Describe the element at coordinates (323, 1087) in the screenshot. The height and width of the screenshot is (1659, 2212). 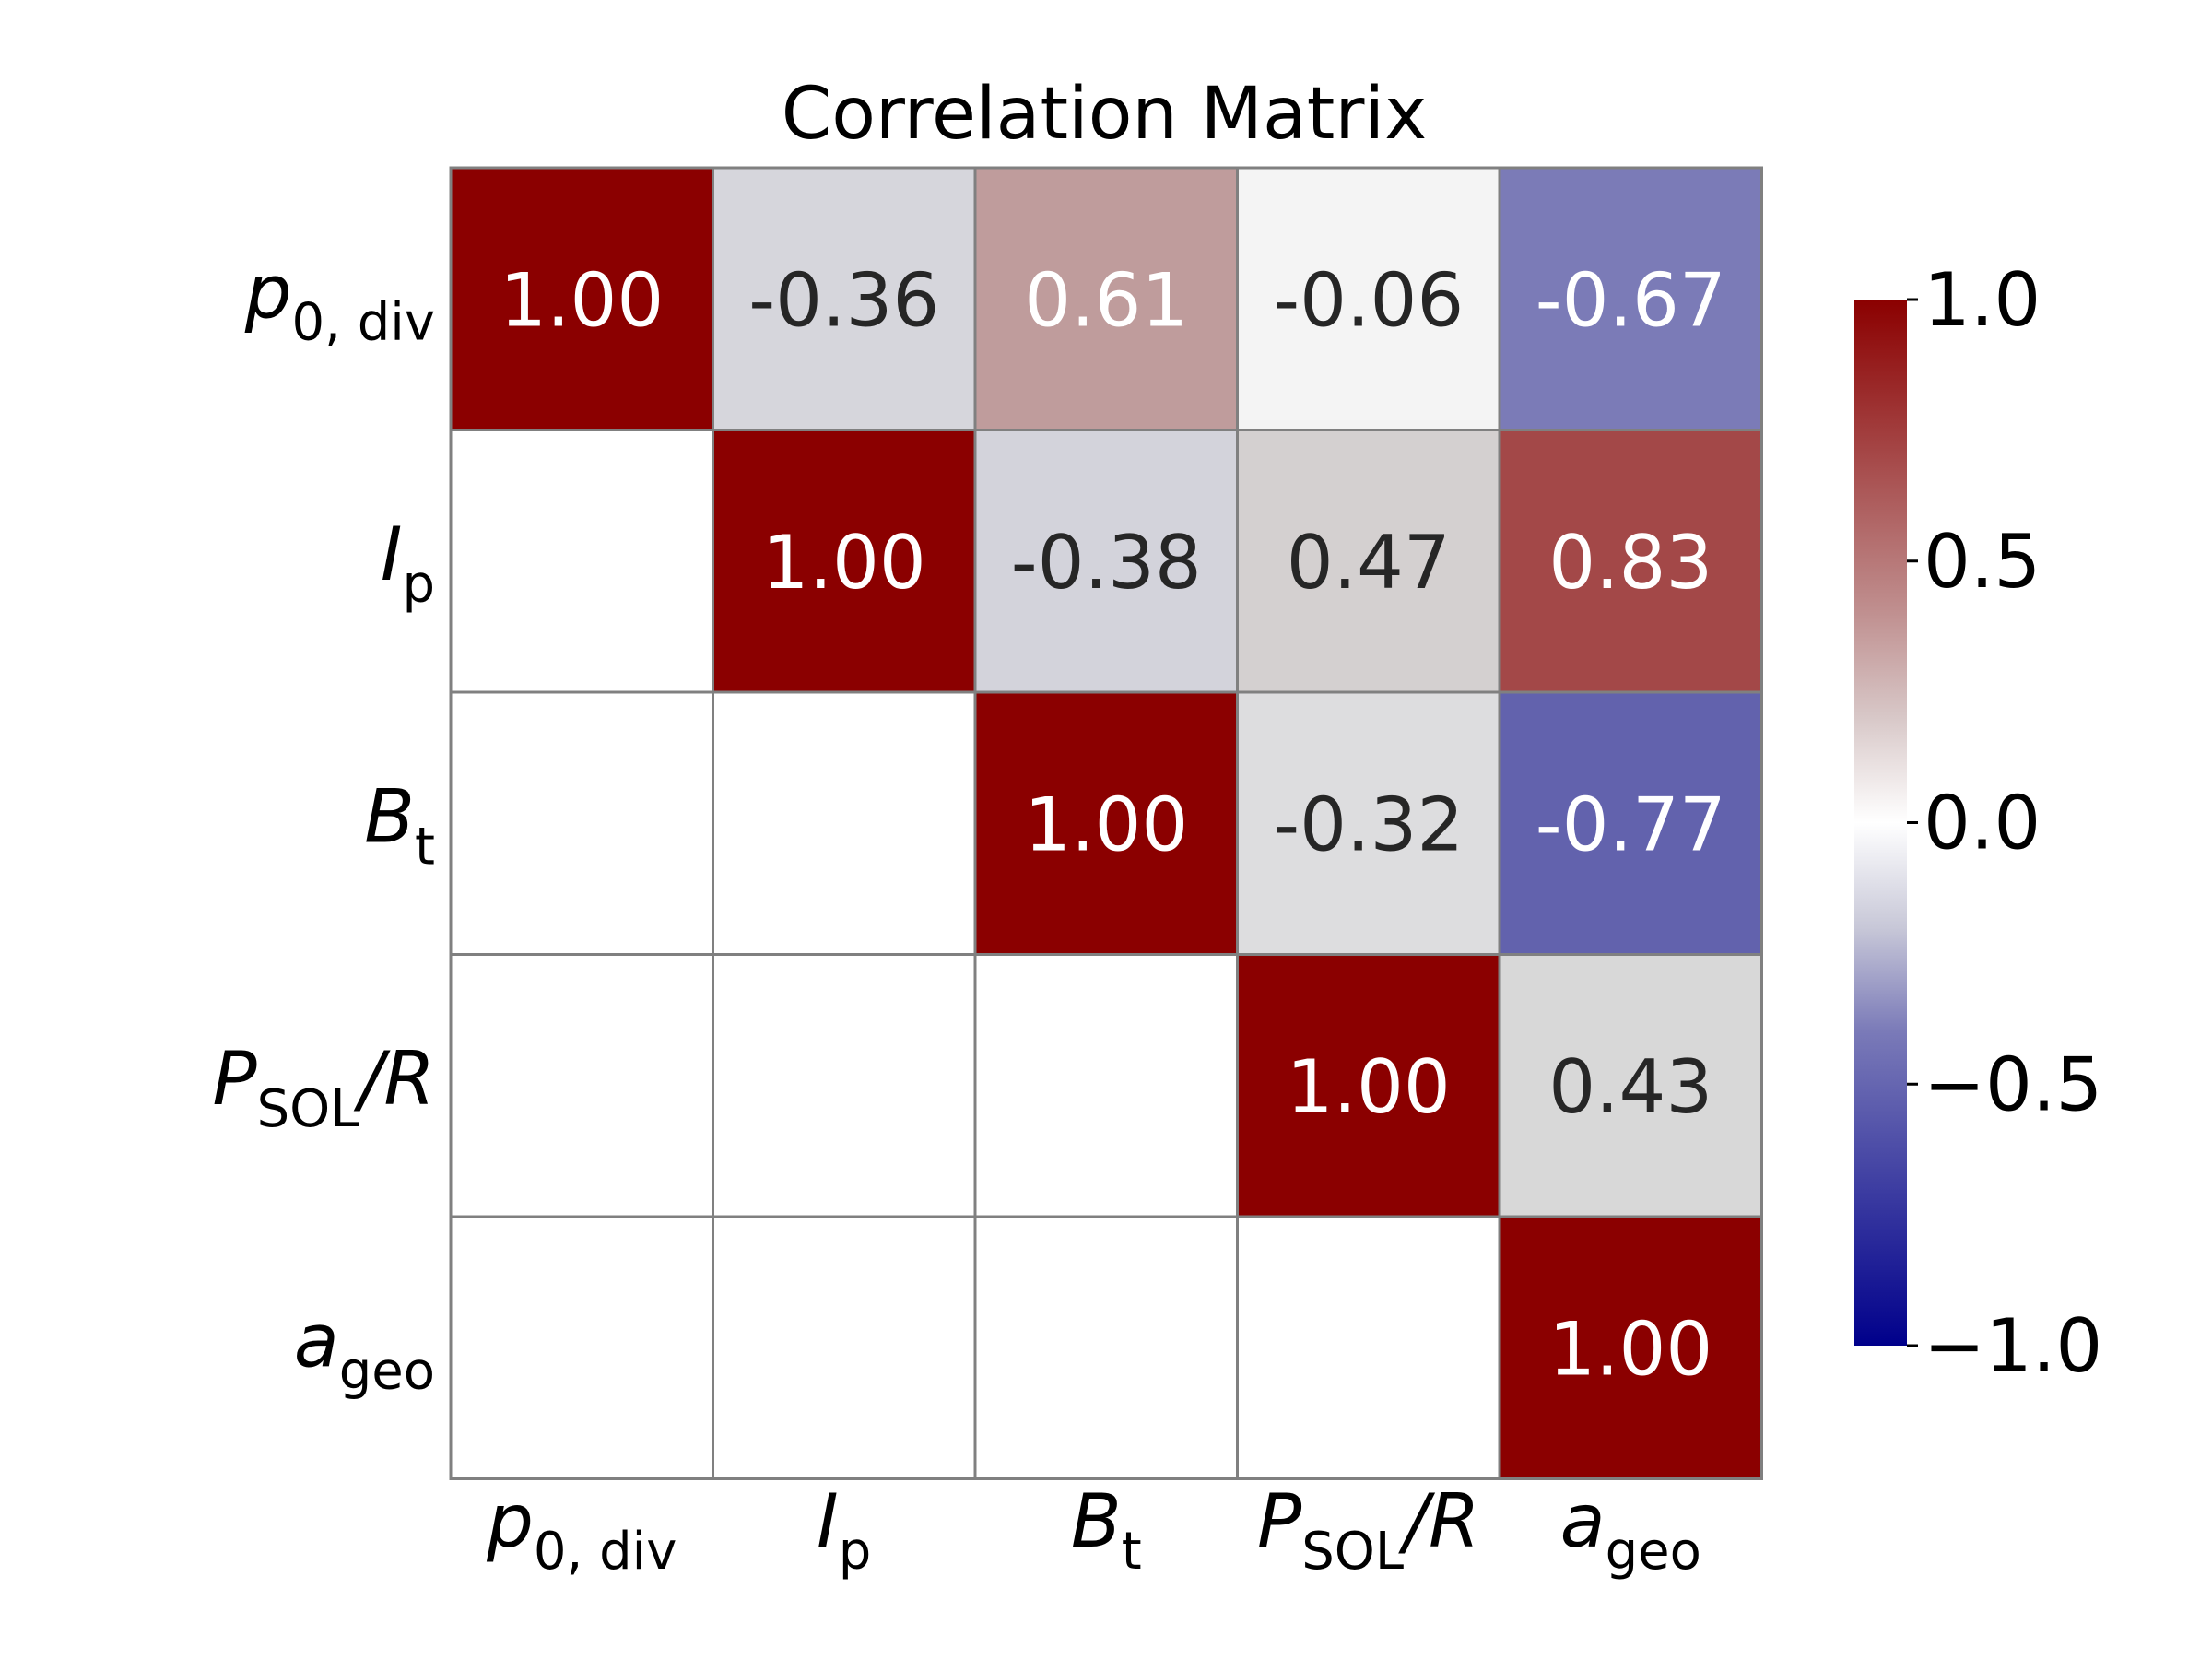
I see `y-label-3: PSOL/R` at that location.